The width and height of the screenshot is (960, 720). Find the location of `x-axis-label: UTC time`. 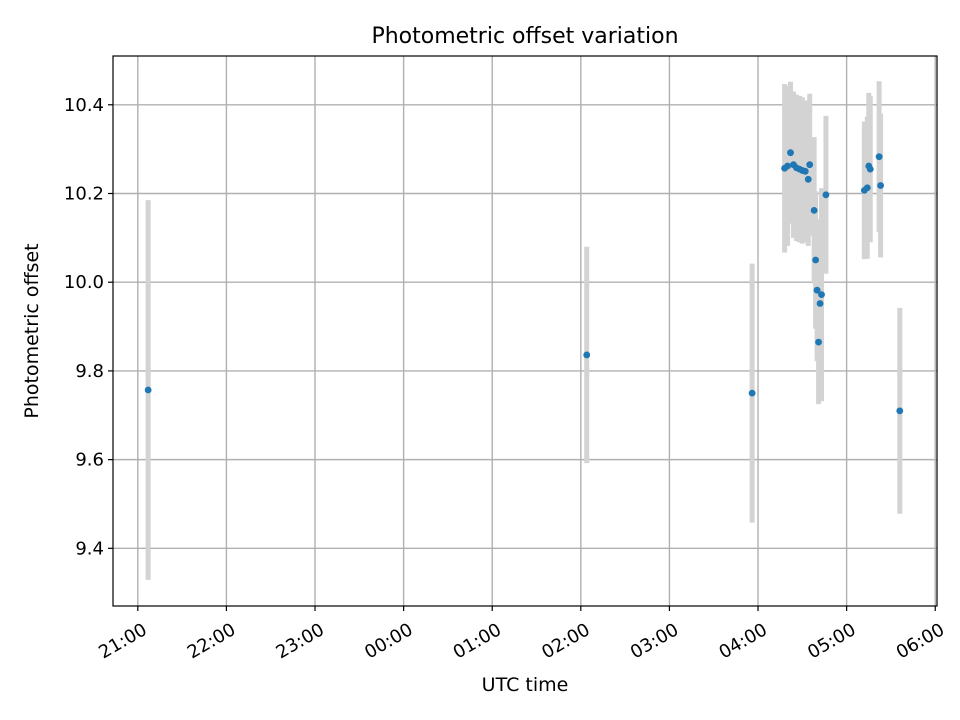

x-axis-label: UTC time is located at coordinates (525, 685).